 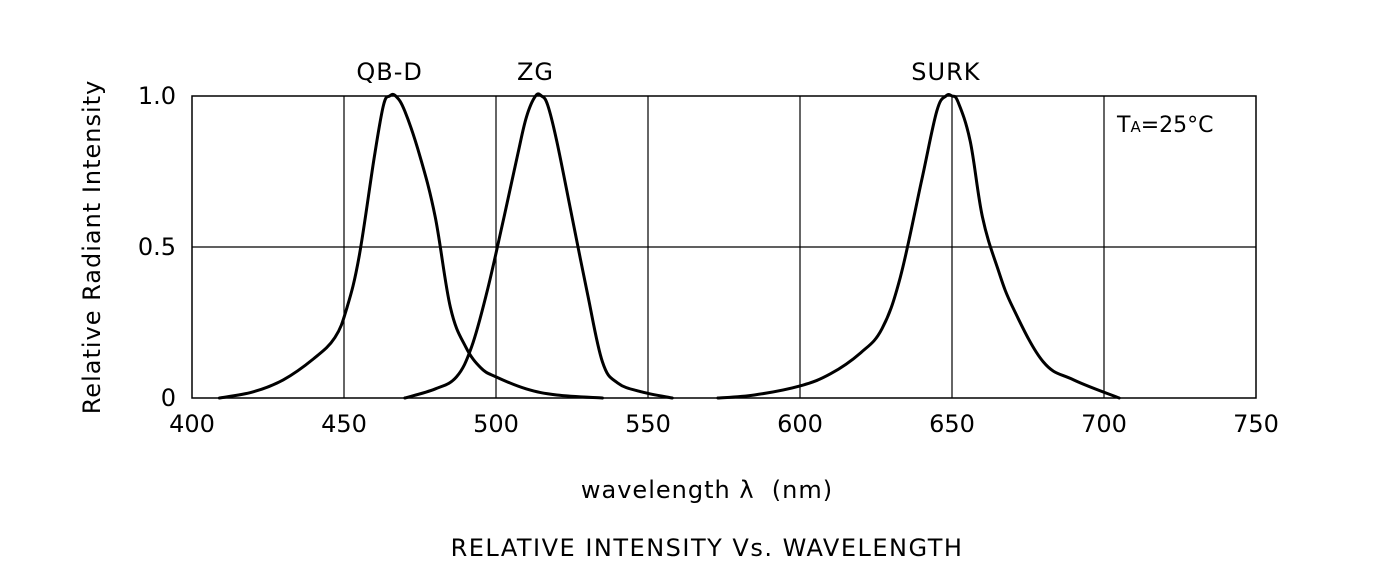 I want to click on x-tick-label: 750, so click(x=1256, y=424).